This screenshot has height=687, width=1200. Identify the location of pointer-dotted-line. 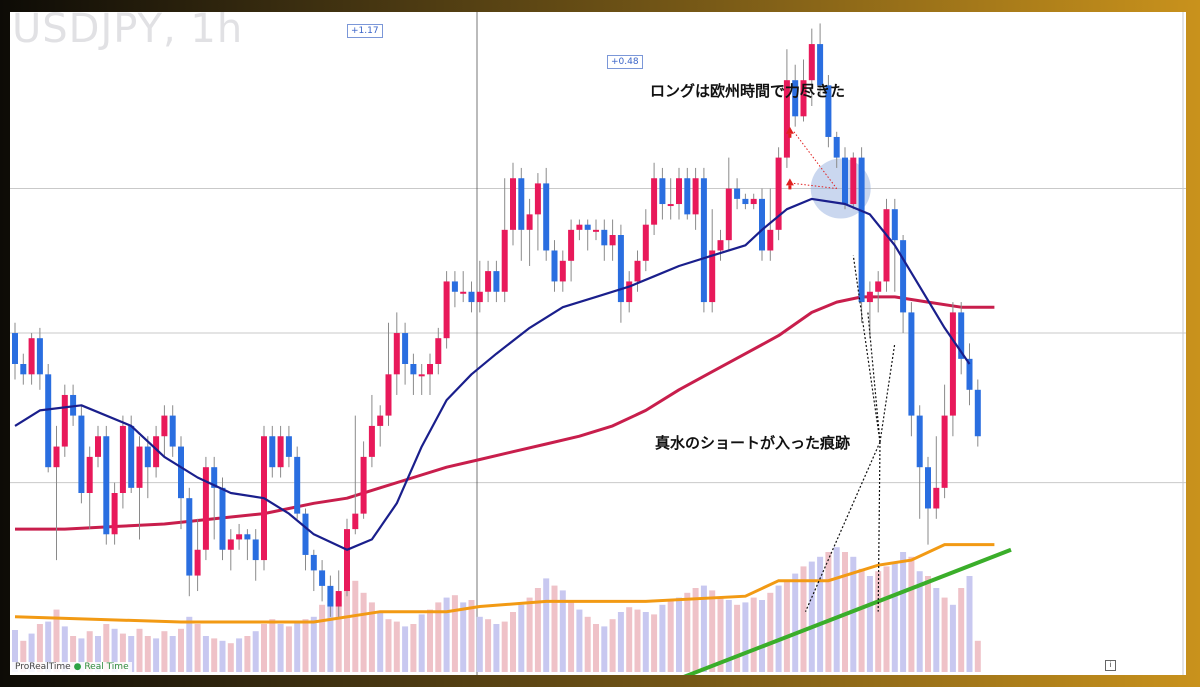
(874, 377).